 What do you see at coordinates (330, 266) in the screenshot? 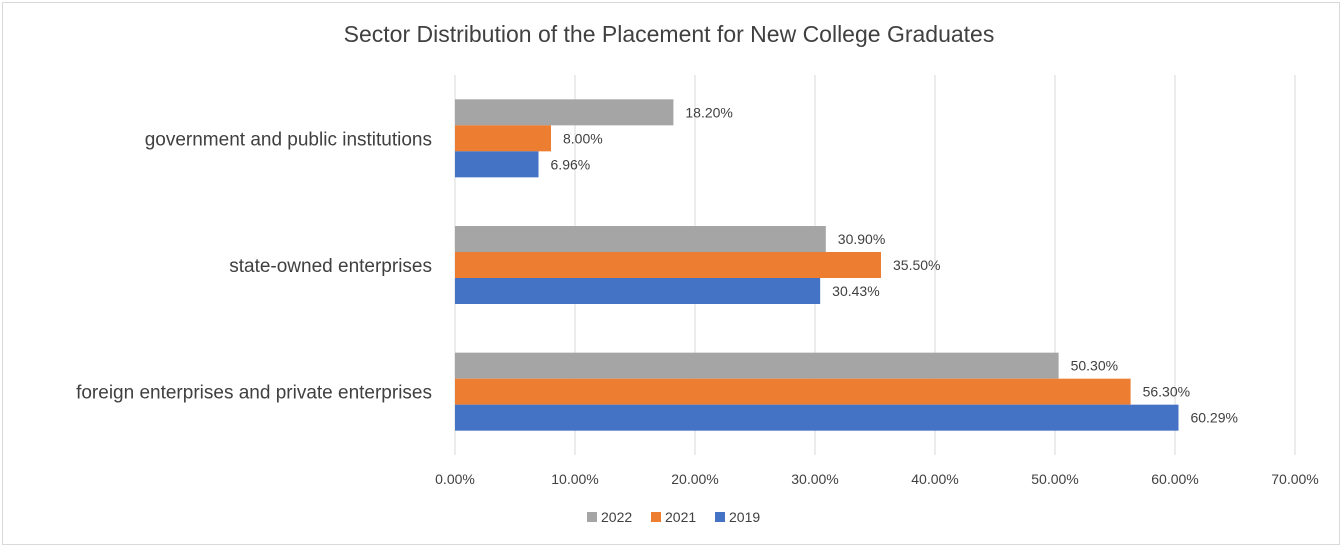
I see `category-label: state-owned enterprises` at bounding box center [330, 266].